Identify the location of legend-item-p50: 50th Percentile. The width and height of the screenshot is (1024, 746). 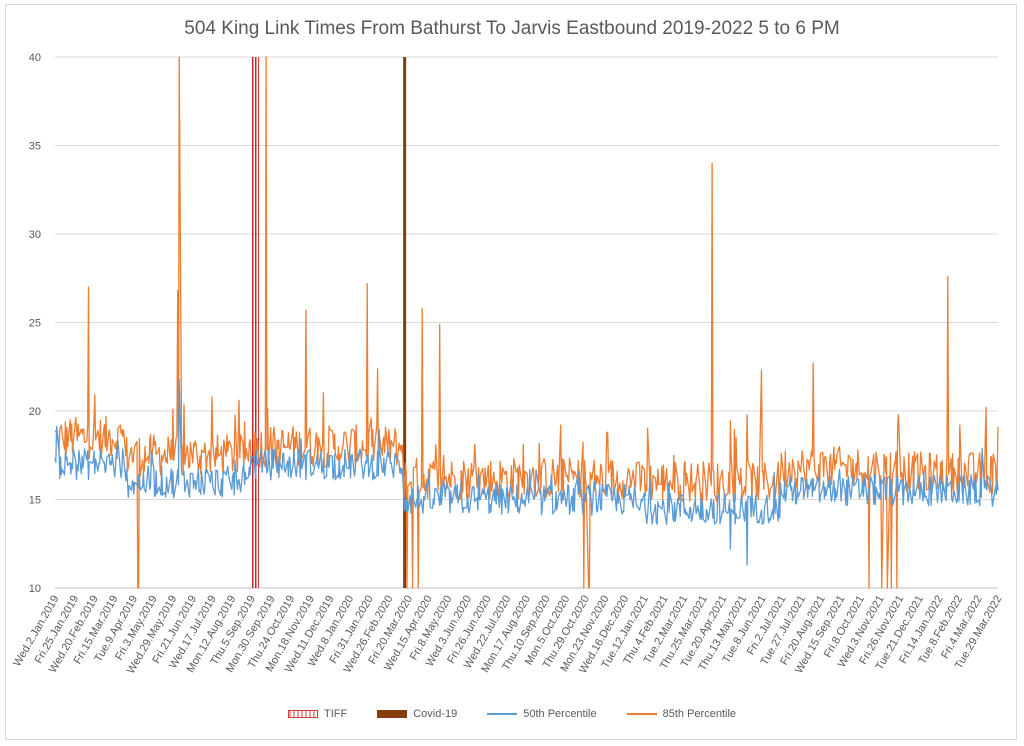
(542, 714).